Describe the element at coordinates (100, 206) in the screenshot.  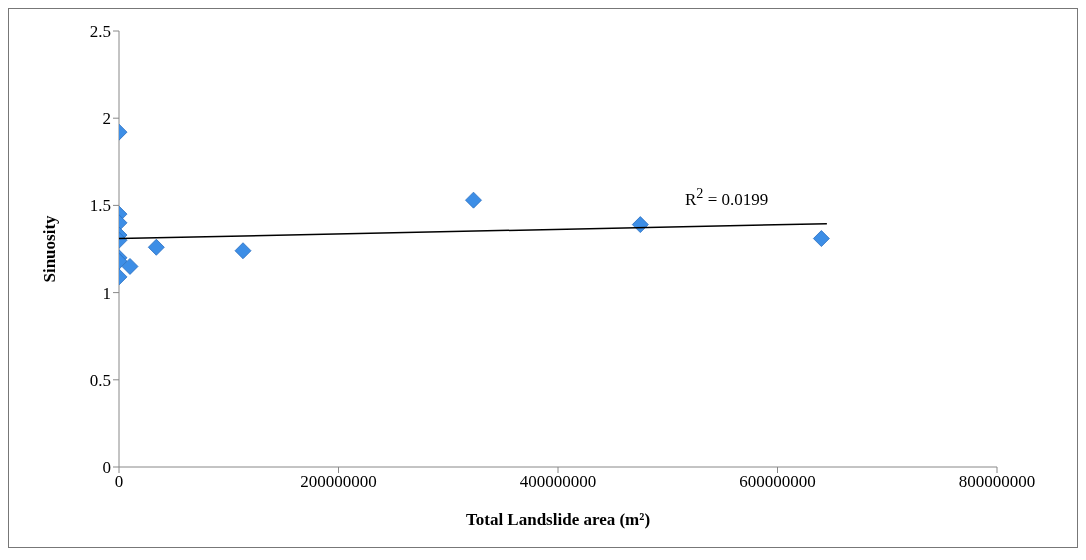
I see `y-tick-label: 1.5` at that location.